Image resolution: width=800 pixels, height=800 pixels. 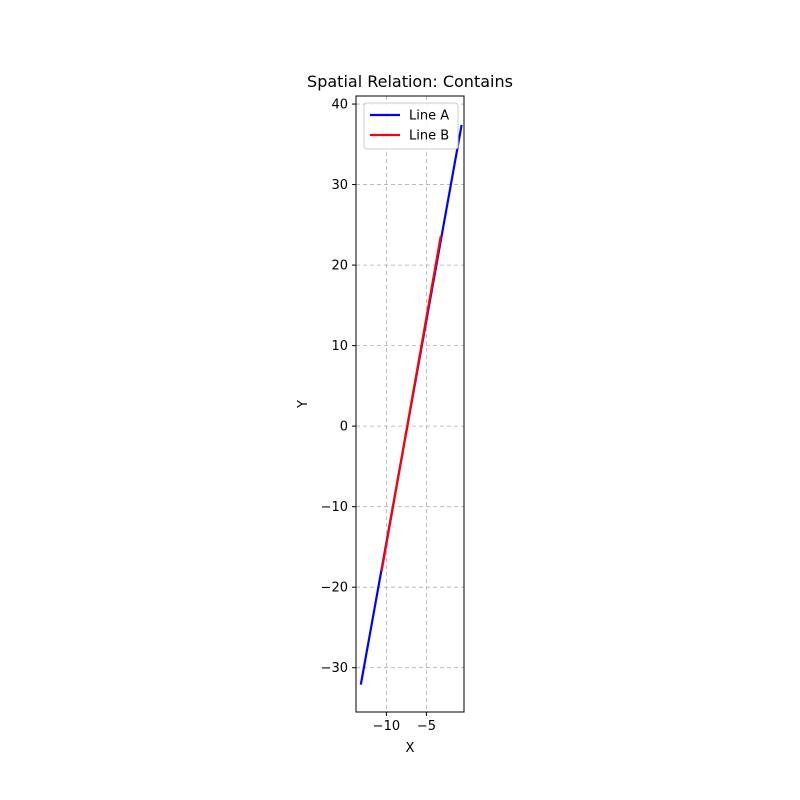 What do you see at coordinates (339, 346) in the screenshot?
I see `y-tick-label: 10` at bounding box center [339, 346].